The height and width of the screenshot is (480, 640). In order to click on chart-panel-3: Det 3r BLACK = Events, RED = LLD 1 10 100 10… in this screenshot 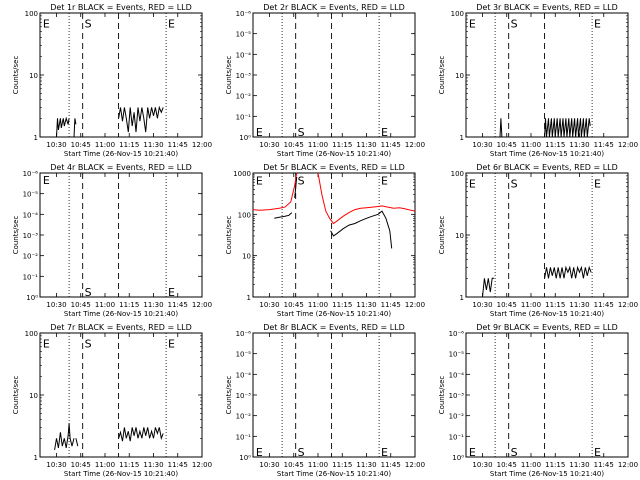, I will do `click(538, 80)`.